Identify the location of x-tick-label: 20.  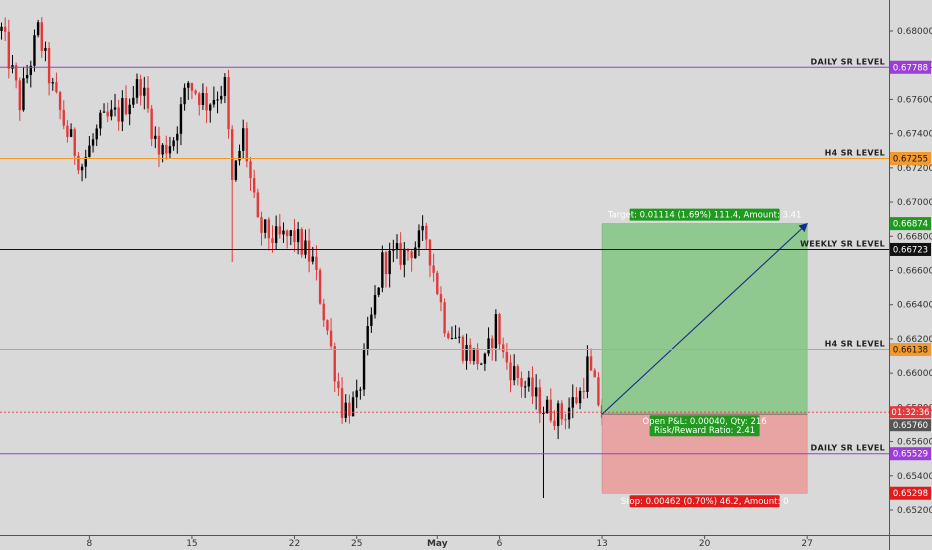
(705, 544).